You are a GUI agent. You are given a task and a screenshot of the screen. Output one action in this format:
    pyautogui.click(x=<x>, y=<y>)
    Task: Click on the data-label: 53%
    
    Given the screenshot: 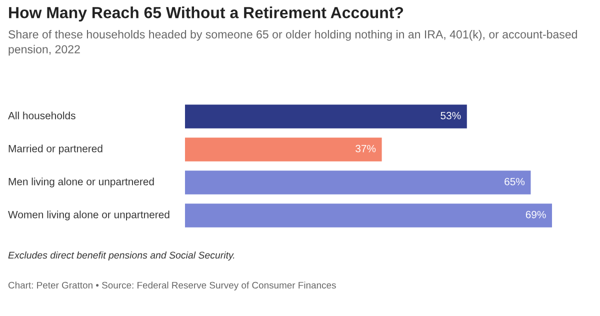 What is the action you would take?
    pyautogui.click(x=450, y=116)
    